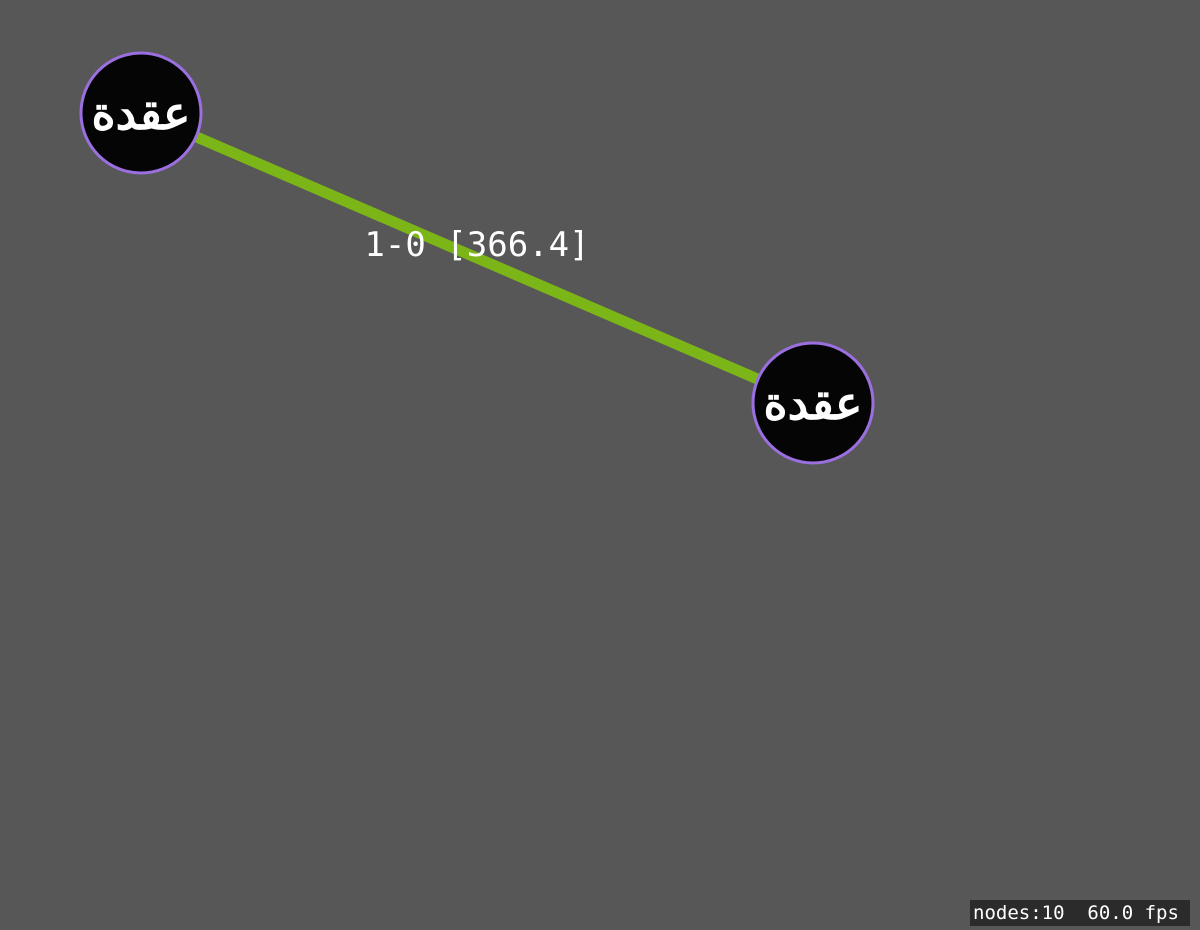 Image resolution: width=1200 pixels, height=930 pixels. What do you see at coordinates (1019, 913) in the screenshot?
I see `node-count: nodes:10` at bounding box center [1019, 913].